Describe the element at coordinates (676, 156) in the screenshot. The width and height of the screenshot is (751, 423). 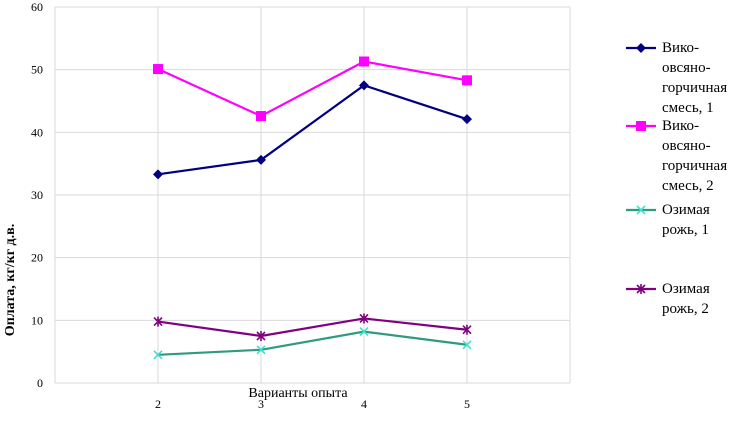
I see `legend-item-2: Вико-овсяно-горчичная смесь, 2` at that location.